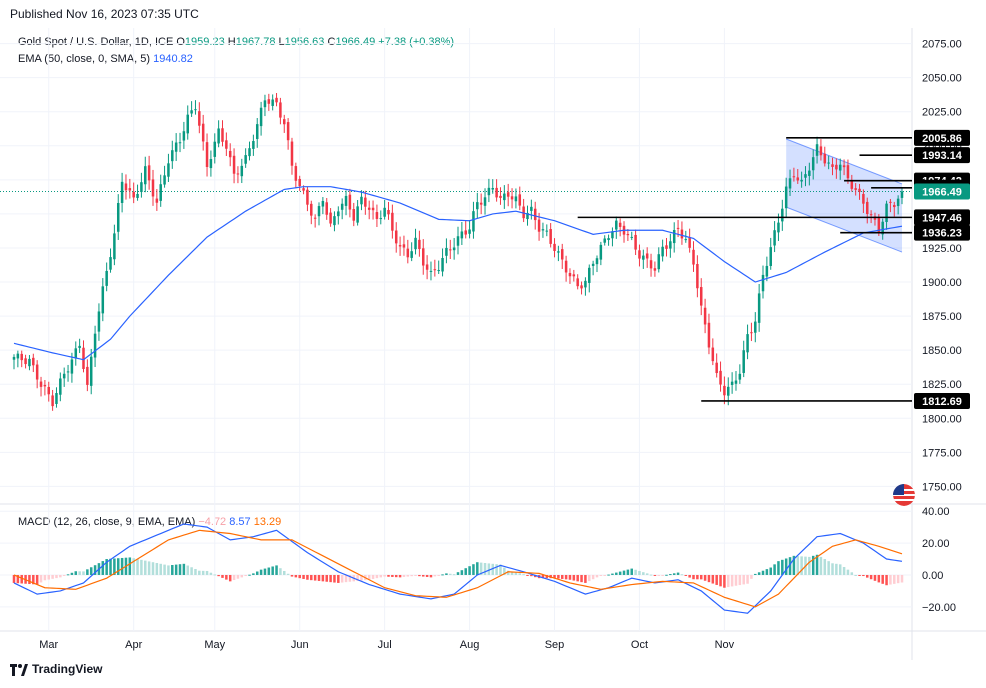 Image resolution: width=986 pixels, height=688 pixels. Describe the element at coordinates (942, 283) in the screenshot. I see `price-tick-label: 1900.00` at that location.